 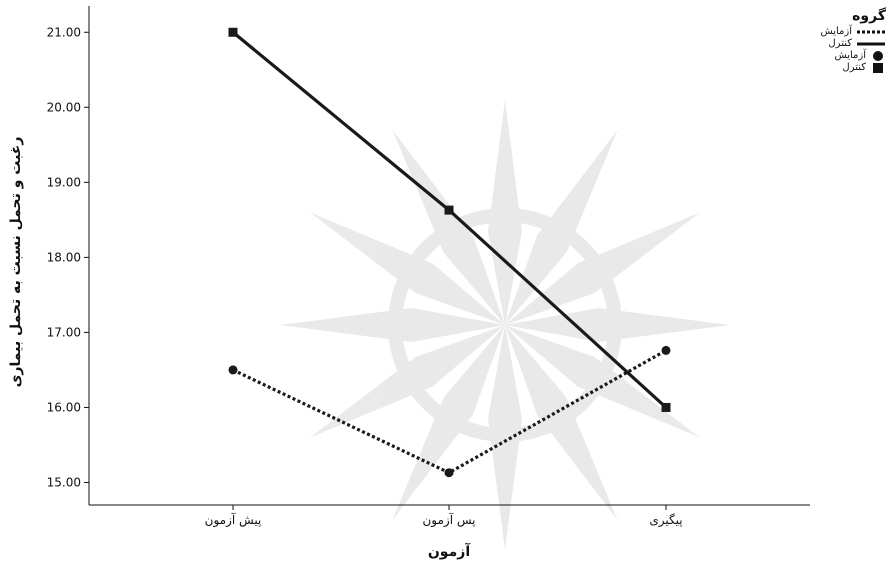 I want to click on legend-title: گروه, so click(x=869, y=16).